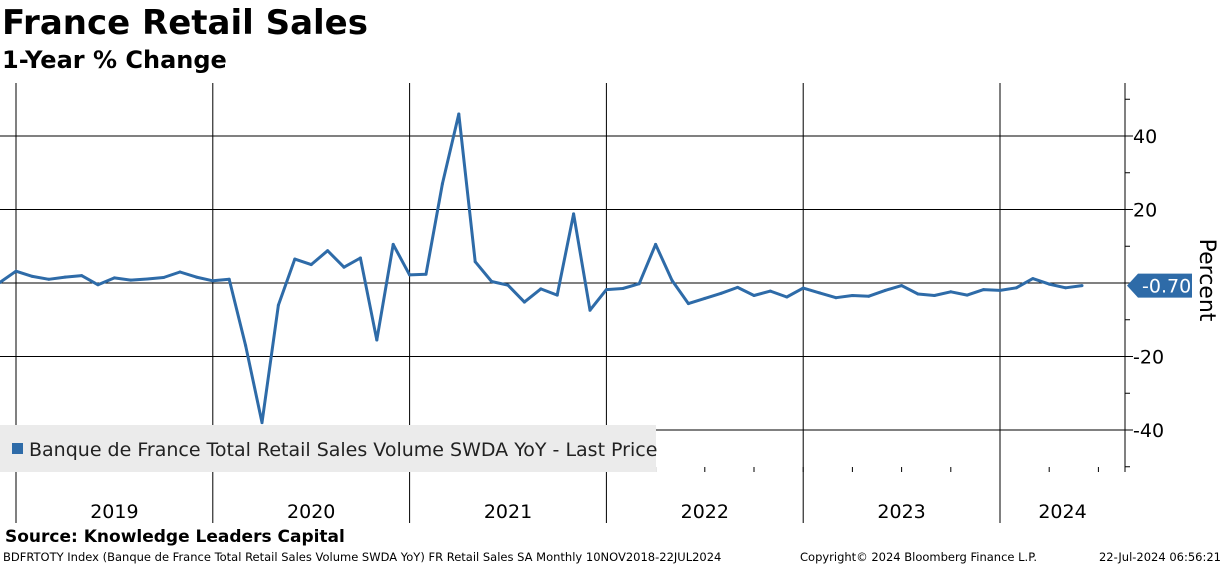  Describe the element at coordinates (1145, 137) in the screenshot. I see `y-tick-label: 40` at that location.